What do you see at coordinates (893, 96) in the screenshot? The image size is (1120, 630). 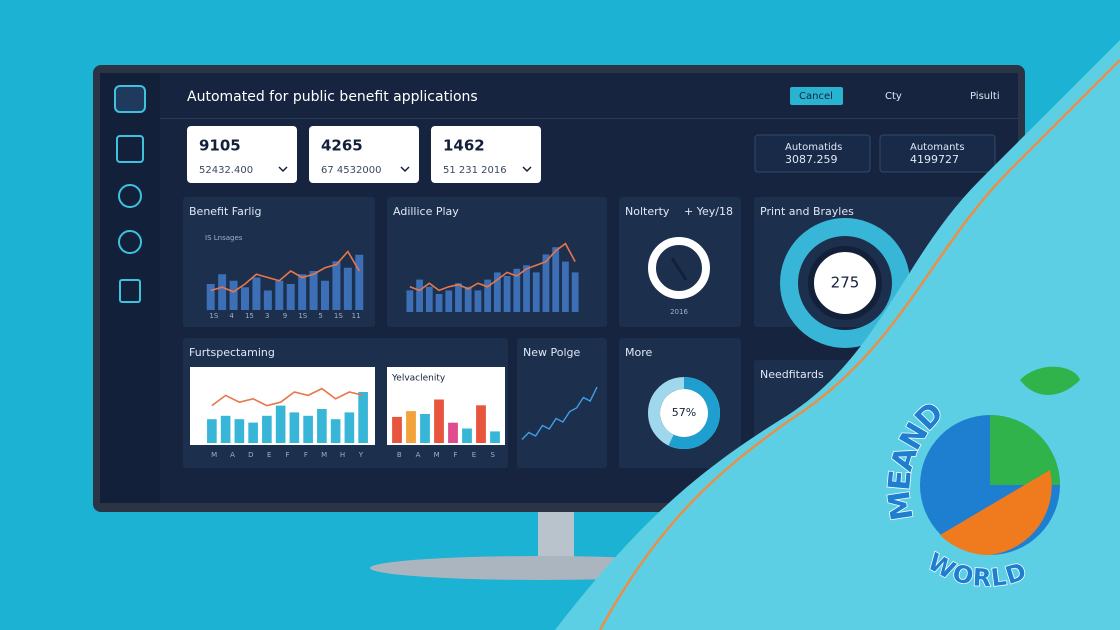 I see `button-label: Cty` at bounding box center [893, 96].